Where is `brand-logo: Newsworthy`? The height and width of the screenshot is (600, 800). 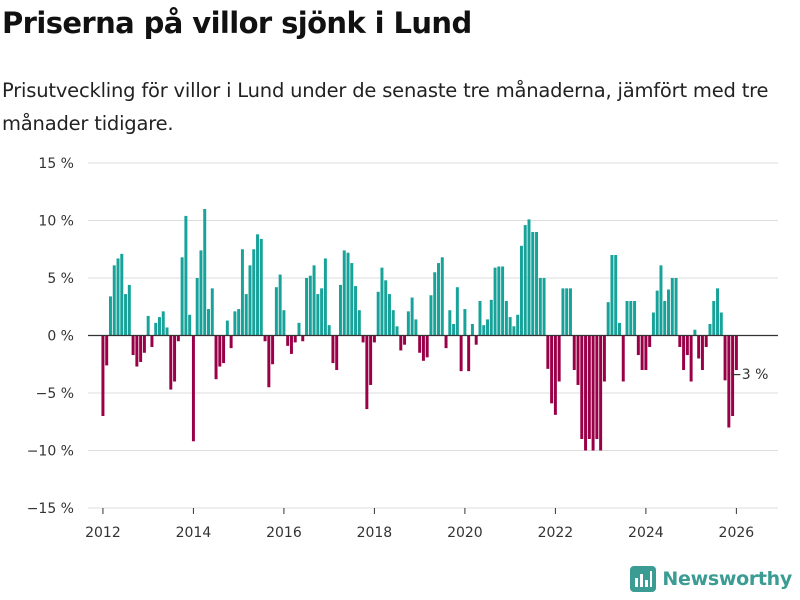
brand-logo: Newsworthy is located at coordinates (711, 579).